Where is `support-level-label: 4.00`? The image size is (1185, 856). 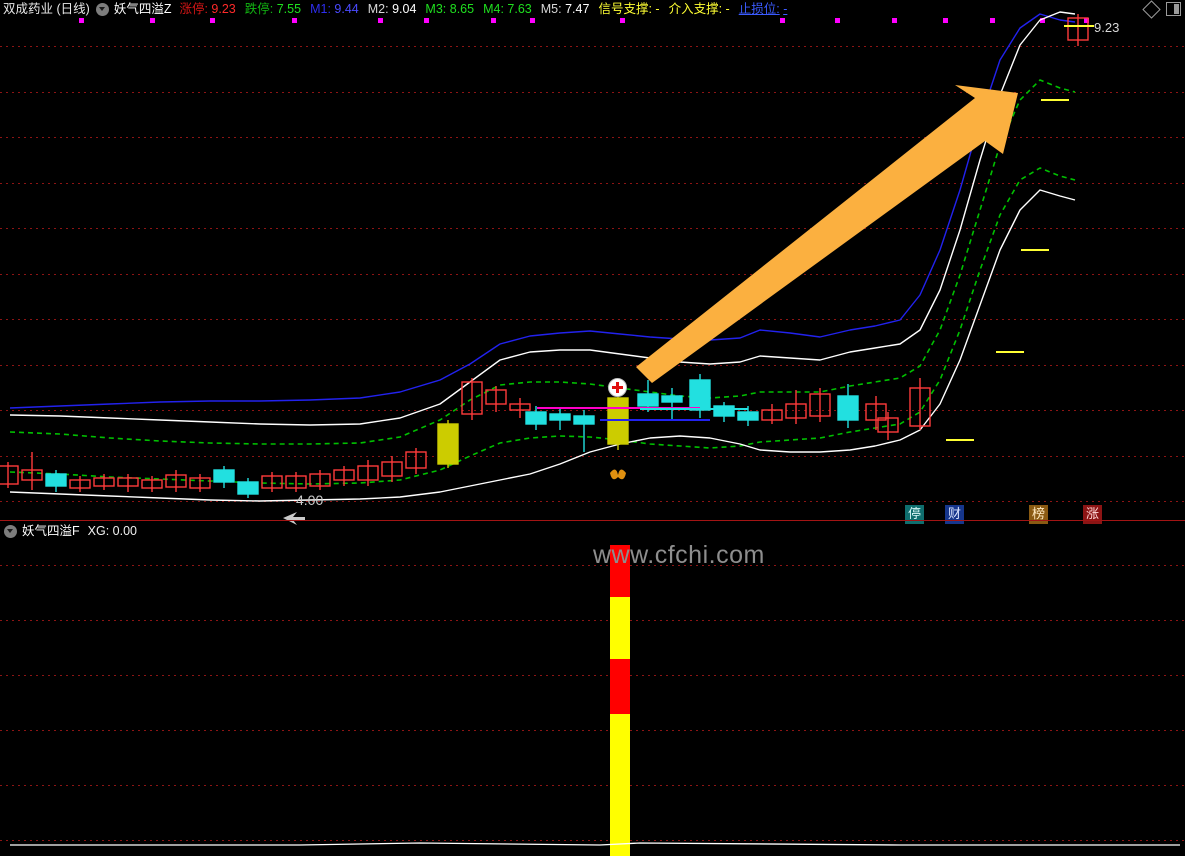 support-level-label: 4.00 is located at coordinates (310, 500).